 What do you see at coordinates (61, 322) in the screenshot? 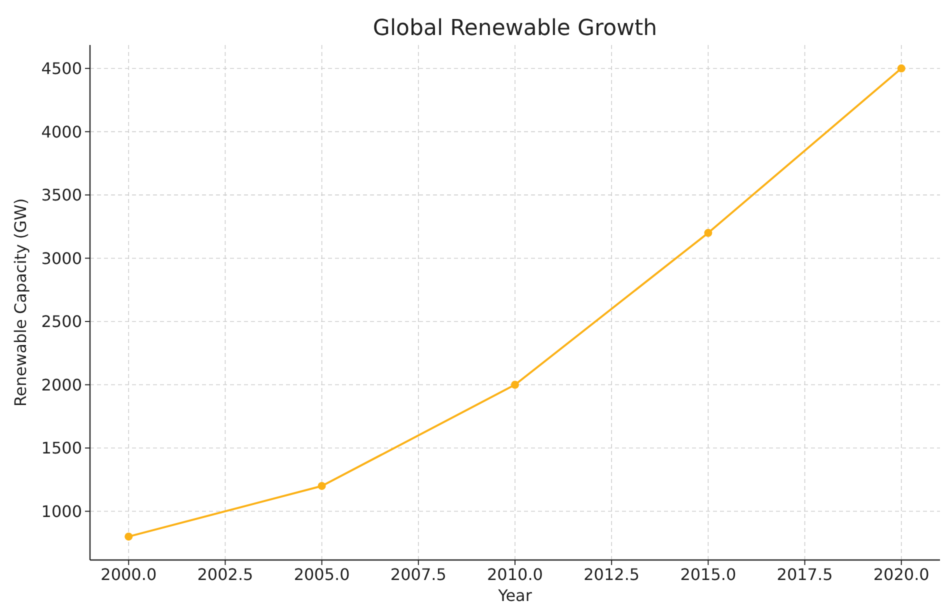
I see `y-tick-label: 2500` at bounding box center [61, 322].